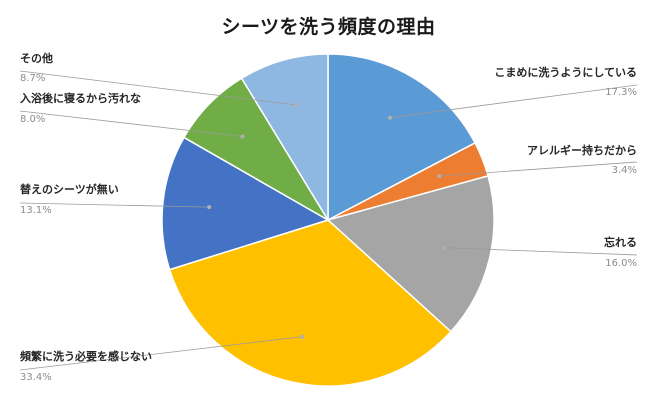 Image resolution: width=657 pixels, height=406 pixels. Describe the element at coordinates (36, 58) in the screenshot. I see `slice-label-7: その他` at that location.